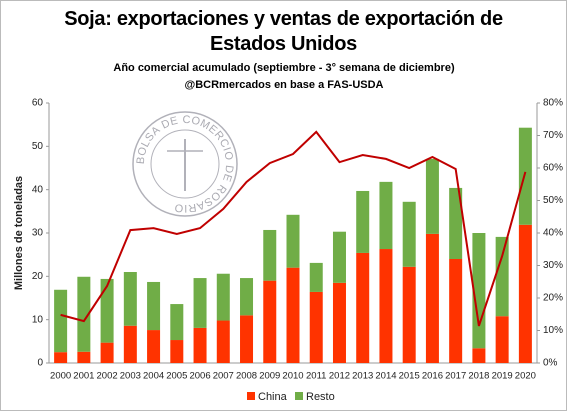 The width and height of the screenshot is (567, 411). Describe the element at coordinates (553, 298) in the screenshot. I see `y2-tick-label: 20%` at that location.